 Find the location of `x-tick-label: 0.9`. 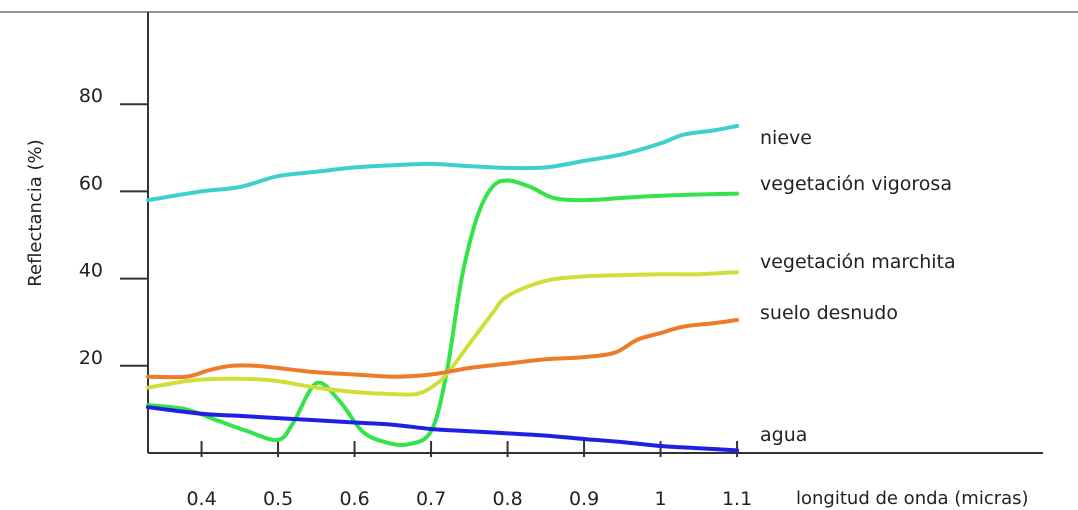

x-tick-label: 0.9 is located at coordinates (584, 499).